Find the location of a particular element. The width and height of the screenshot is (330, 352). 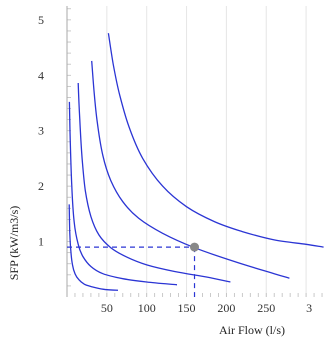

y-tick-label: 4 is located at coordinates (41, 75).